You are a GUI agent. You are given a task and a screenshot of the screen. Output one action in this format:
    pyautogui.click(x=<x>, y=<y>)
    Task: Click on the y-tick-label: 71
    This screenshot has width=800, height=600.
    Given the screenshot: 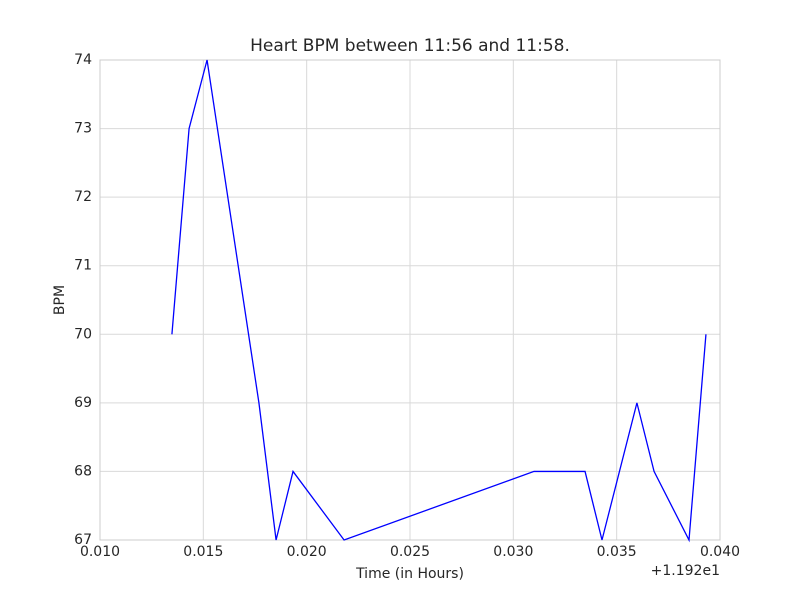 What is the action you would take?
    pyautogui.click(x=83, y=266)
    